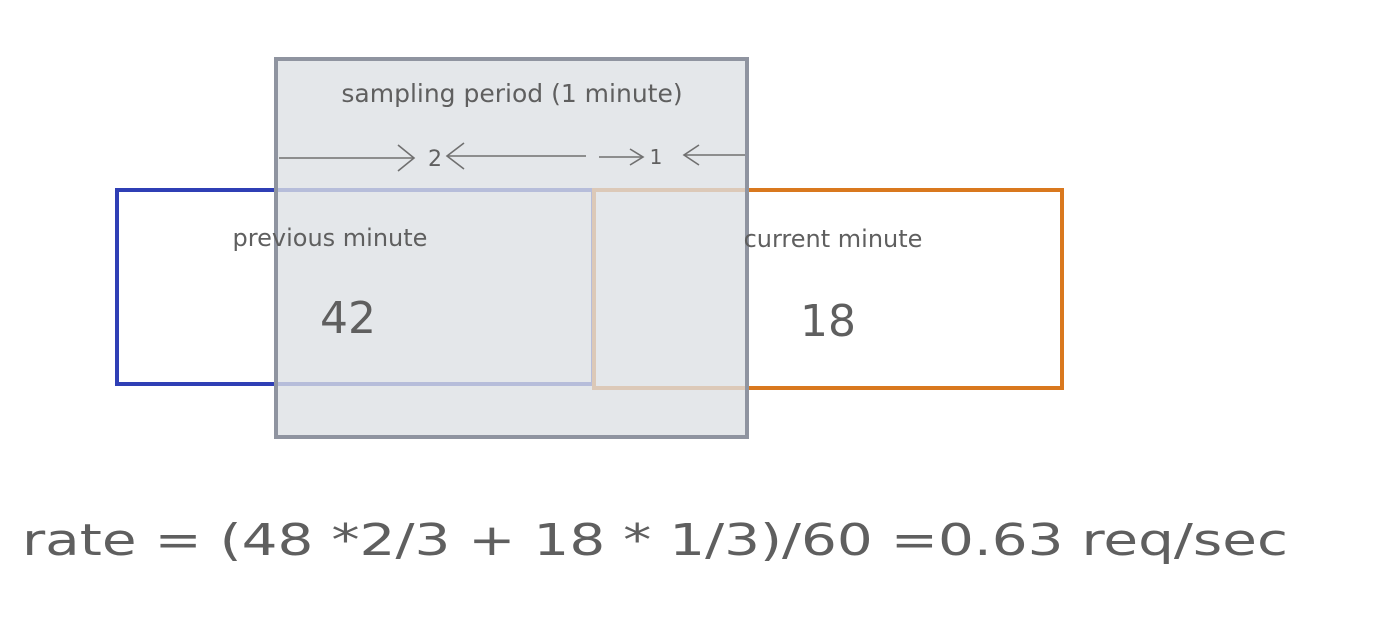 This screenshot has width=1400, height=627. Describe the element at coordinates (348, 318) in the screenshot. I see `previous-minute-value: 42` at that location.